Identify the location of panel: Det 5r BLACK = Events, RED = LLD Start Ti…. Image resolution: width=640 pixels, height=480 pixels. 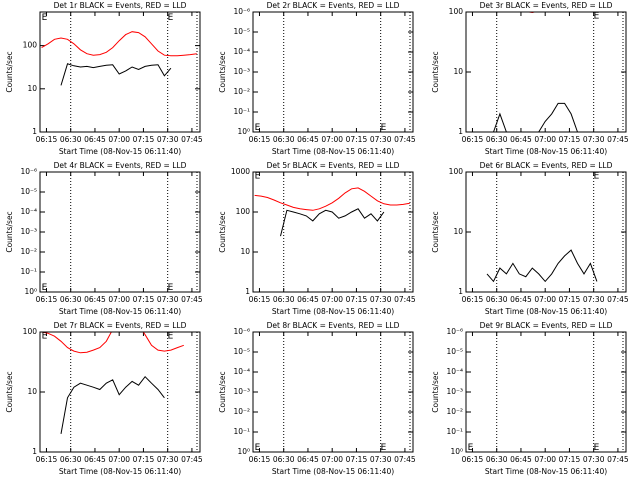
(317, 238).